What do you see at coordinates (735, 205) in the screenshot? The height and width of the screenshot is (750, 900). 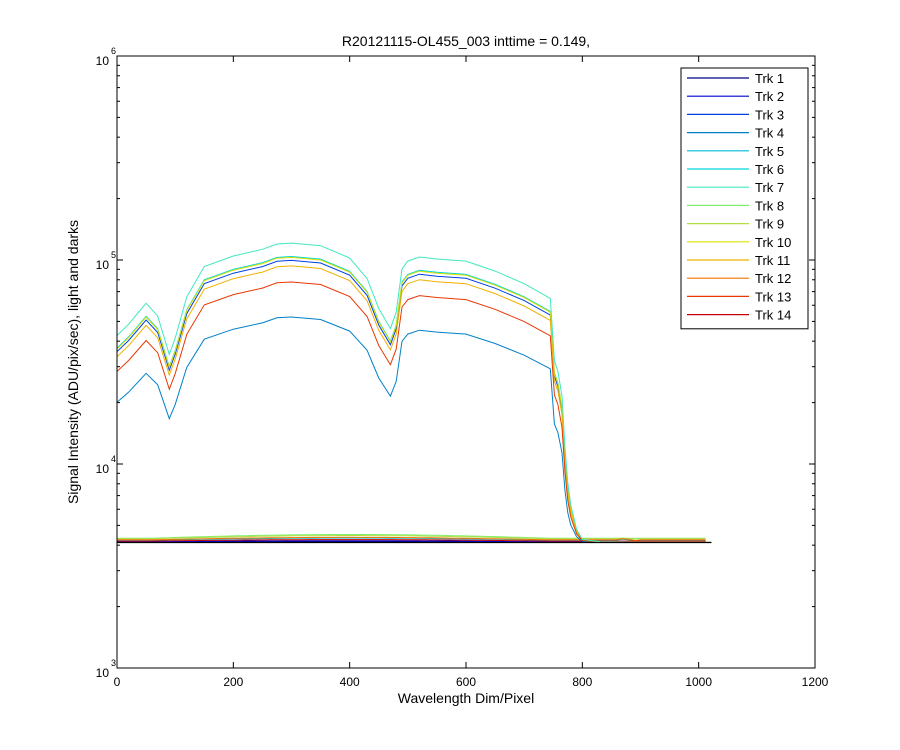 I see `legend-entry: Trk 8` at bounding box center [735, 205].